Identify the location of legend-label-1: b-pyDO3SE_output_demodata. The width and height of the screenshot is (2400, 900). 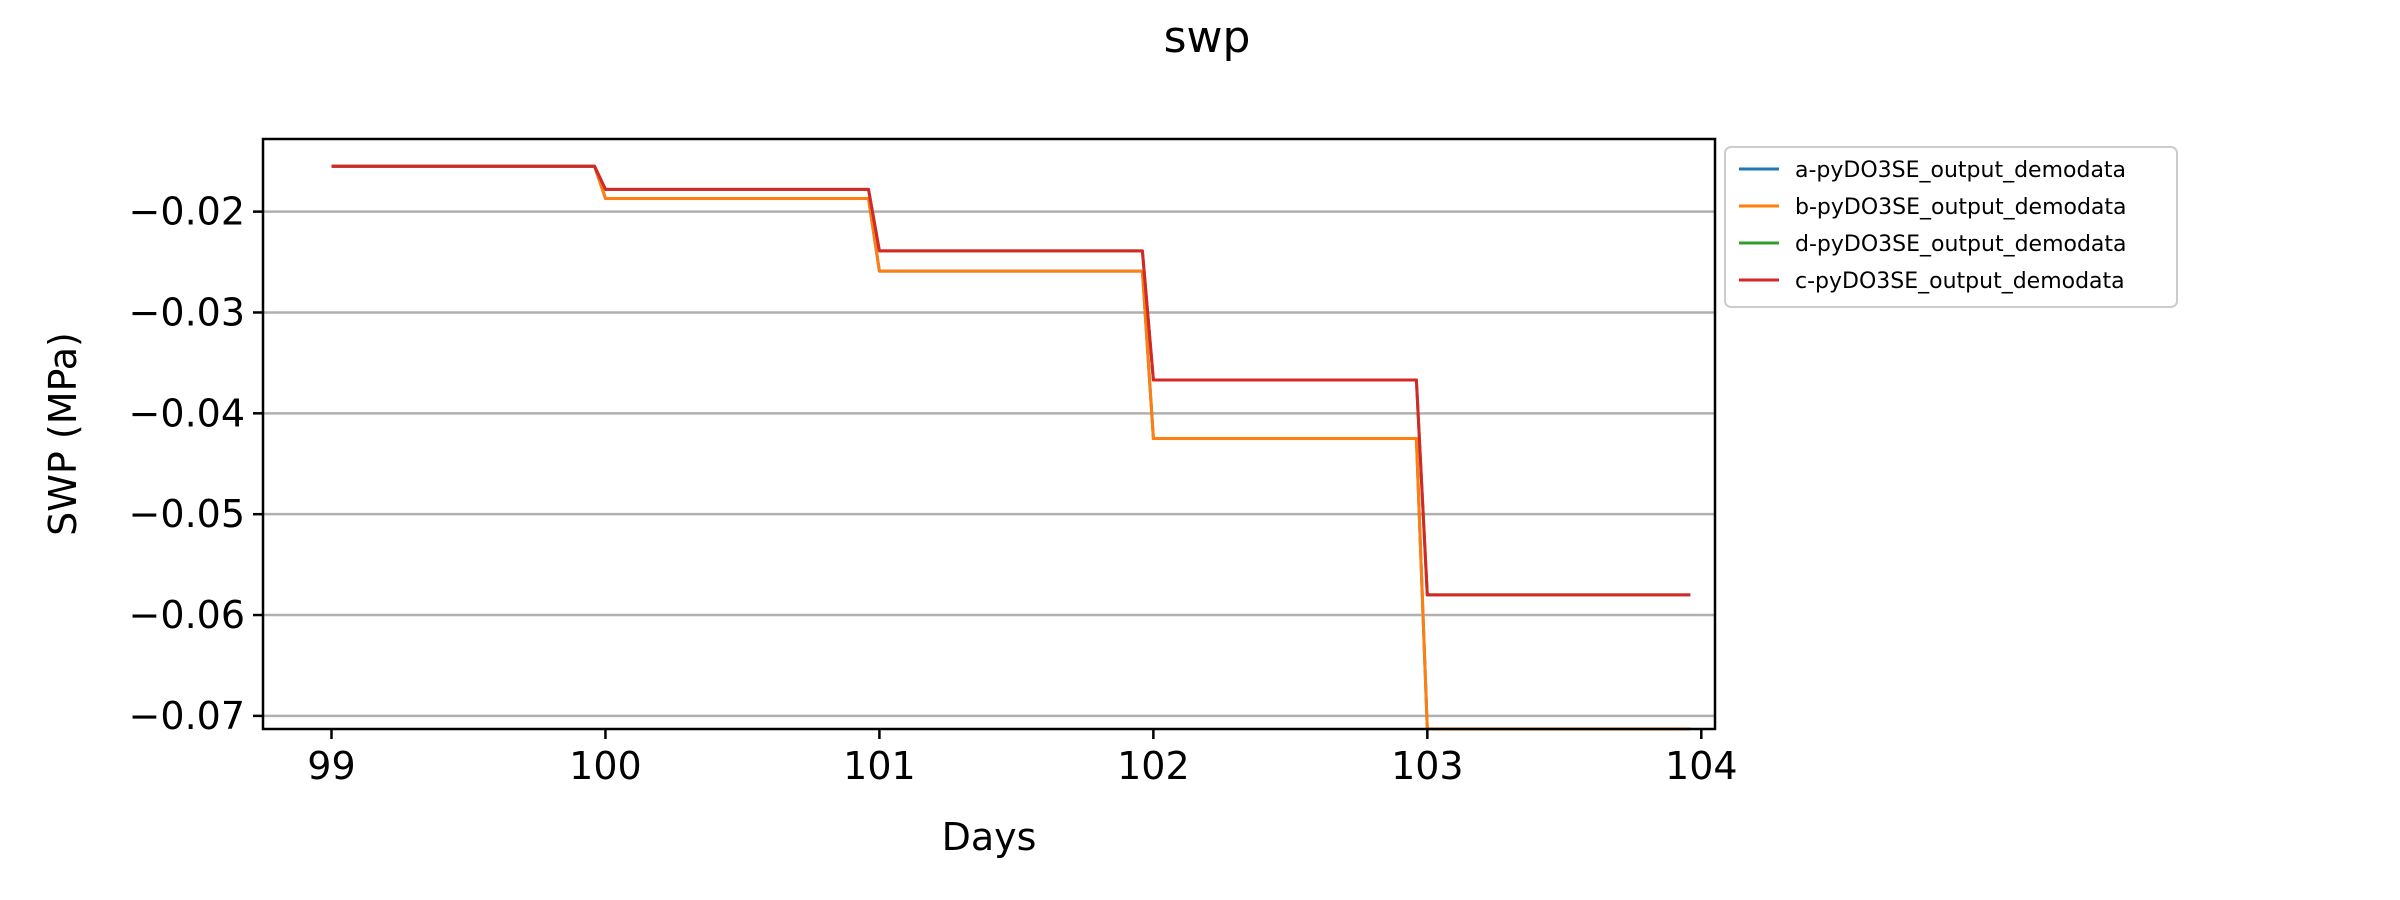
(1961, 207).